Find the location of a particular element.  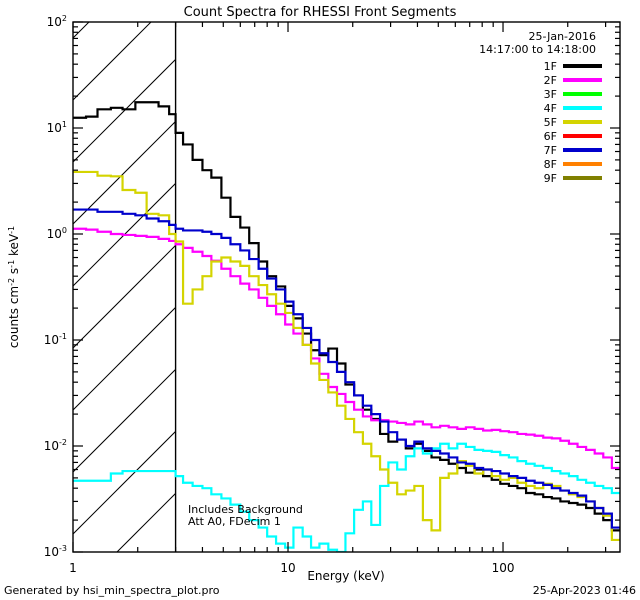

annotation-includes-background: Includes Background is located at coordinates (245, 509).